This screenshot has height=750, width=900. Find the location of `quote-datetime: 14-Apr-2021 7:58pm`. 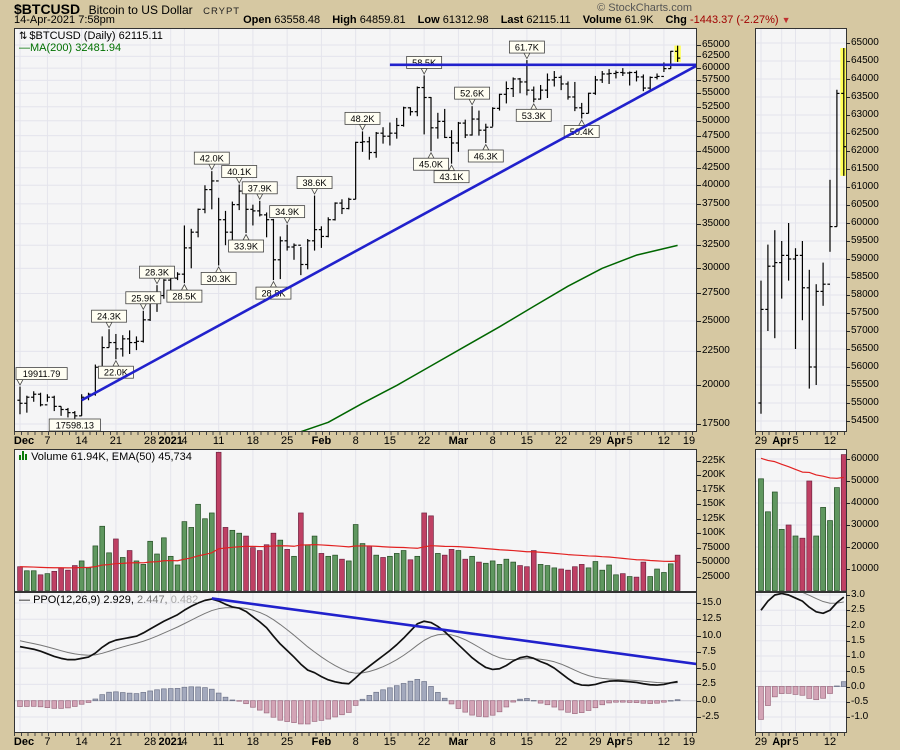

quote-datetime: 14-Apr-2021 7:58pm is located at coordinates (64, 20).